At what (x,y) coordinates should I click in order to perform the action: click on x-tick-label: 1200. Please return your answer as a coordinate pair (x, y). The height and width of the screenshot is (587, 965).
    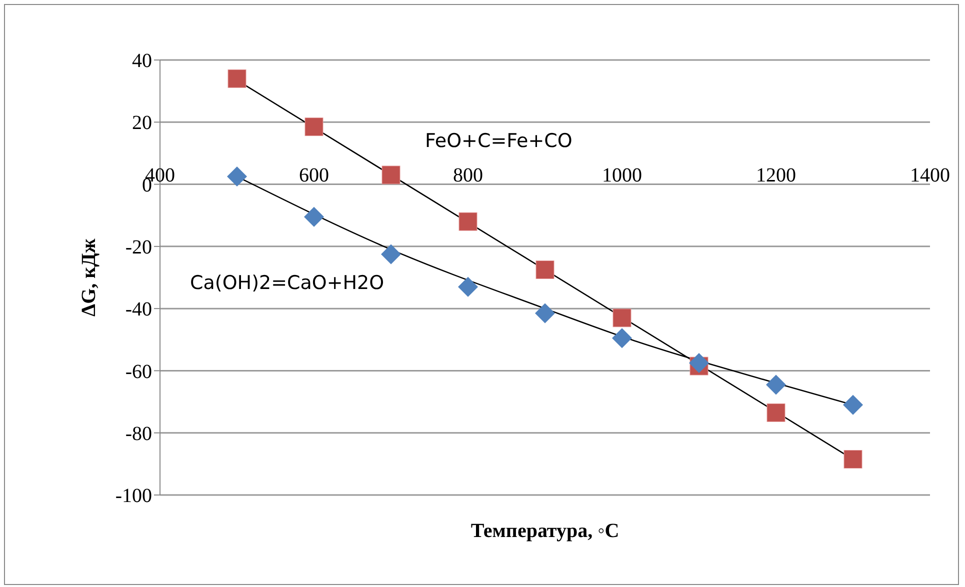
    Looking at the image, I should click on (776, 175).